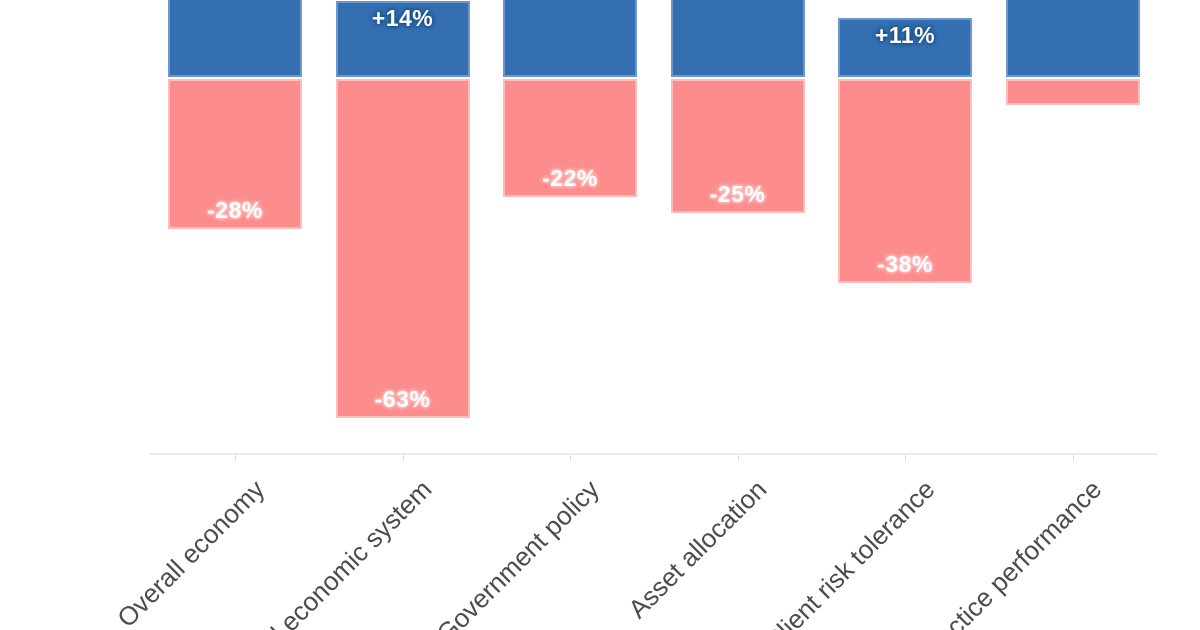  Describe the element at coordinates (905, 264) in the screenshot. I see `value-label-negative: -38%` at that location.